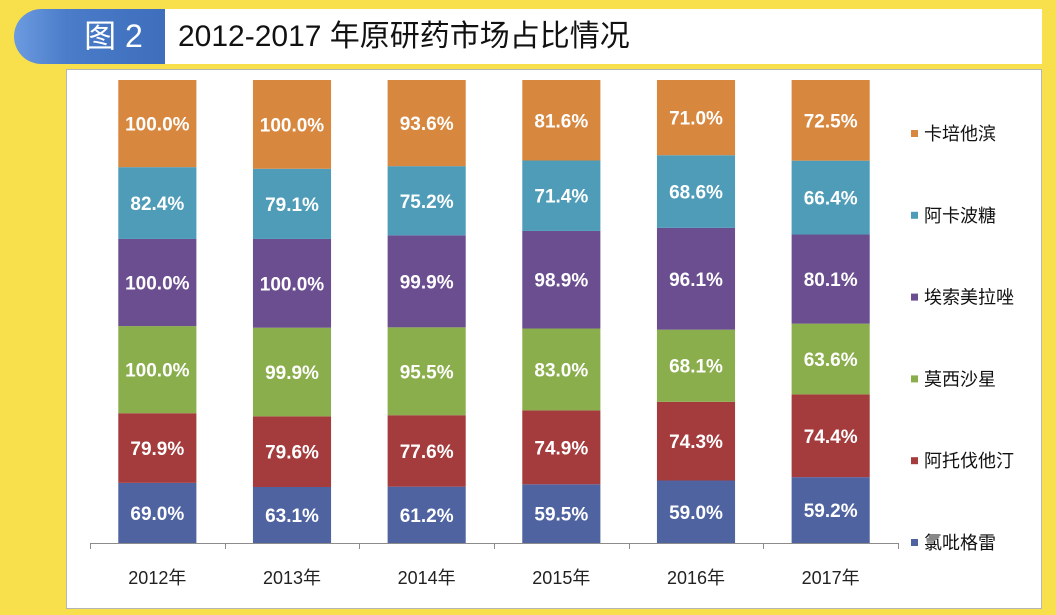  Describe the element at coordinates (404, 36) in the screenshot. I see `chart-title: 2012-2017 年原研药市场占比情况` at that location.